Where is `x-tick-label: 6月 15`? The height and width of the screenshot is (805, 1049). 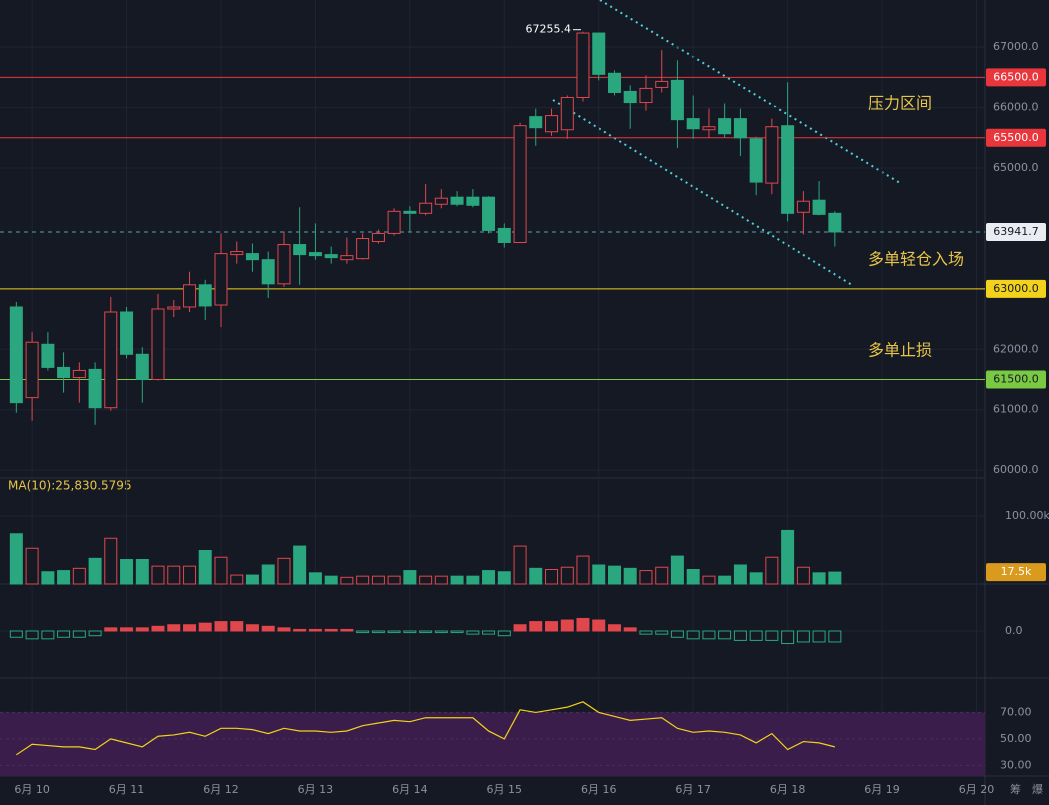
x-tick-label: 6月 15 is located at coordinates (505, 789).